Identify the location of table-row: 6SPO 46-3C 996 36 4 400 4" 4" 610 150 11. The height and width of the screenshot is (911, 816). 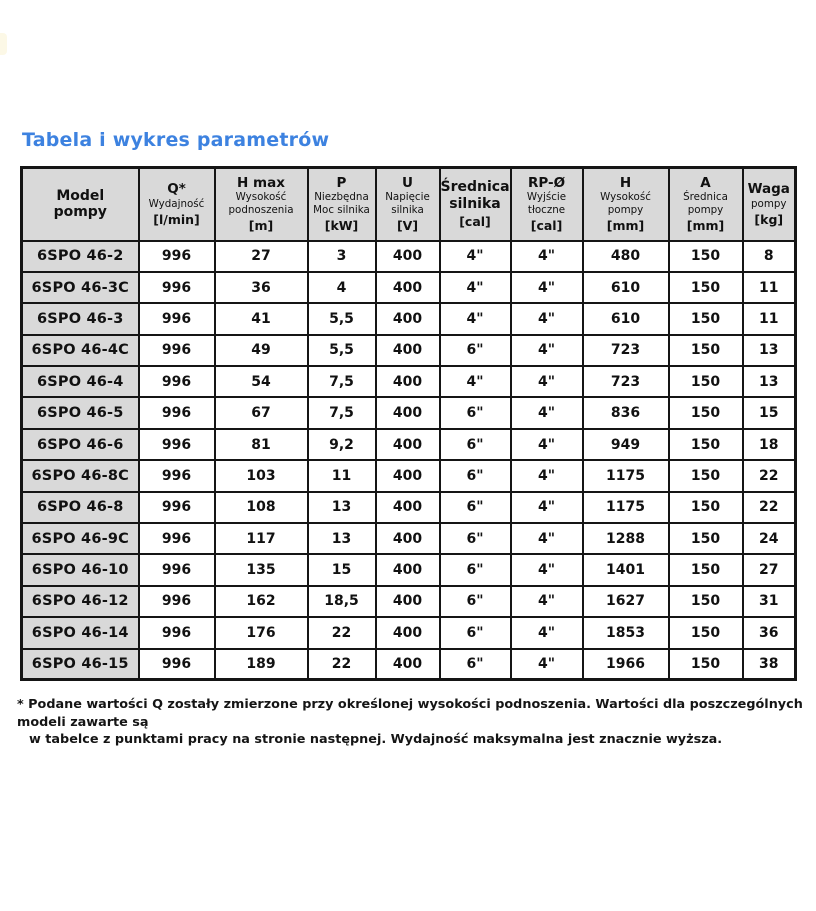
(408, 287).